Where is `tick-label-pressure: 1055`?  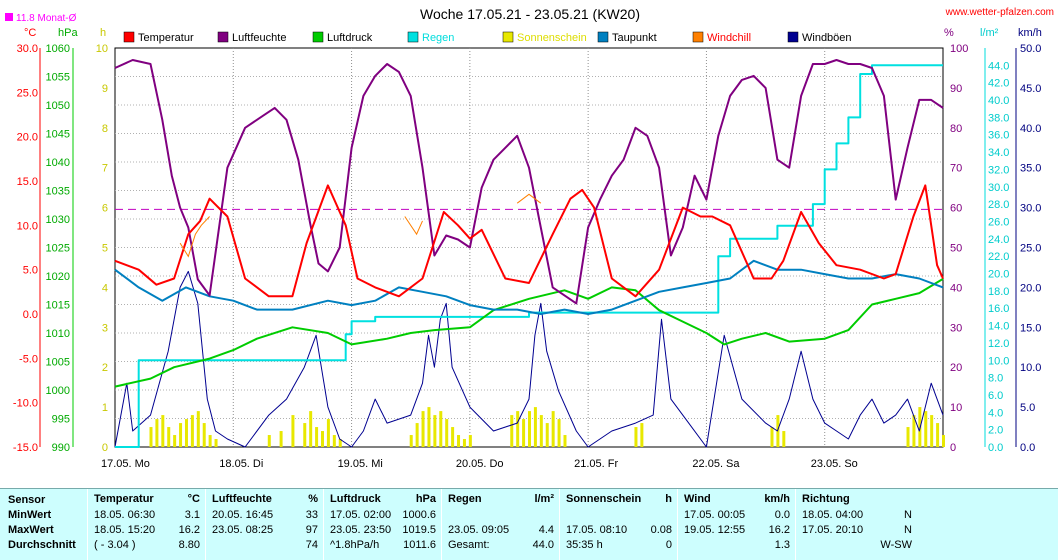
tick-label-pressure: 1055 is located at coordinates (58, 78).